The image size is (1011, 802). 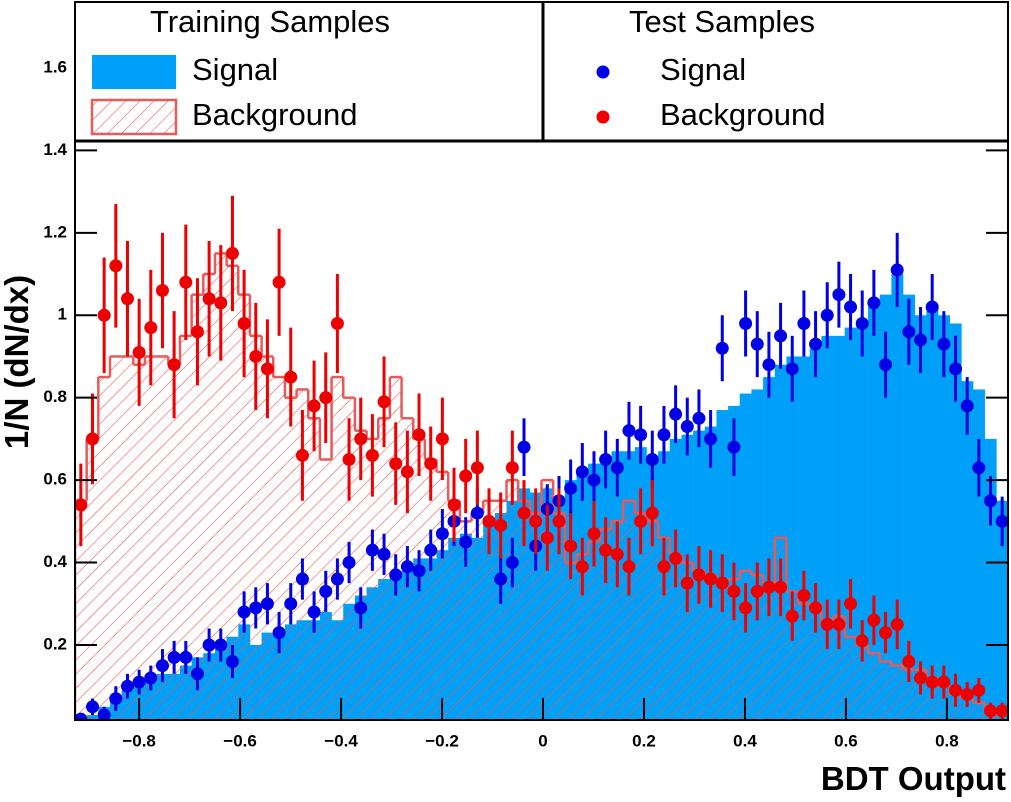 What do you see at coordinates (17, 362) in the screenshot?
I see `y-axis-title: 1/N (dN/dx)` at bounding box center [17, 362].